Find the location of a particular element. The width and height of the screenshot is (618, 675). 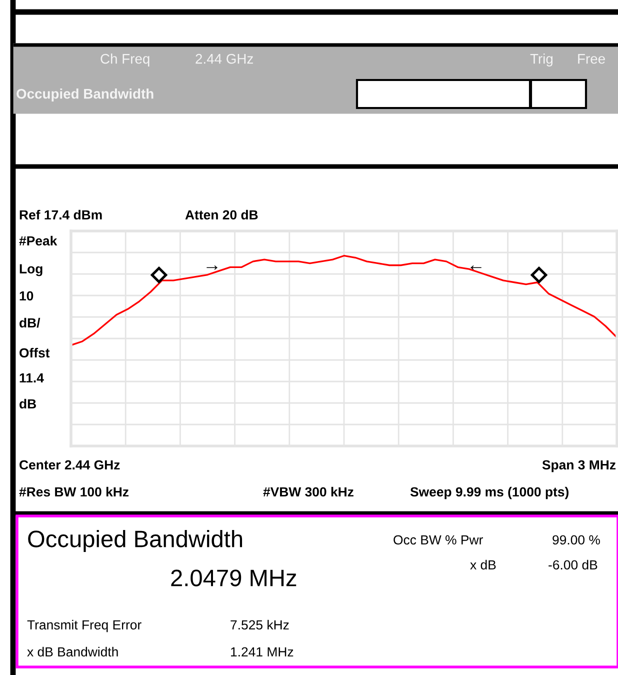

text: Atten 20 dB is located at coordinates (221, 215).